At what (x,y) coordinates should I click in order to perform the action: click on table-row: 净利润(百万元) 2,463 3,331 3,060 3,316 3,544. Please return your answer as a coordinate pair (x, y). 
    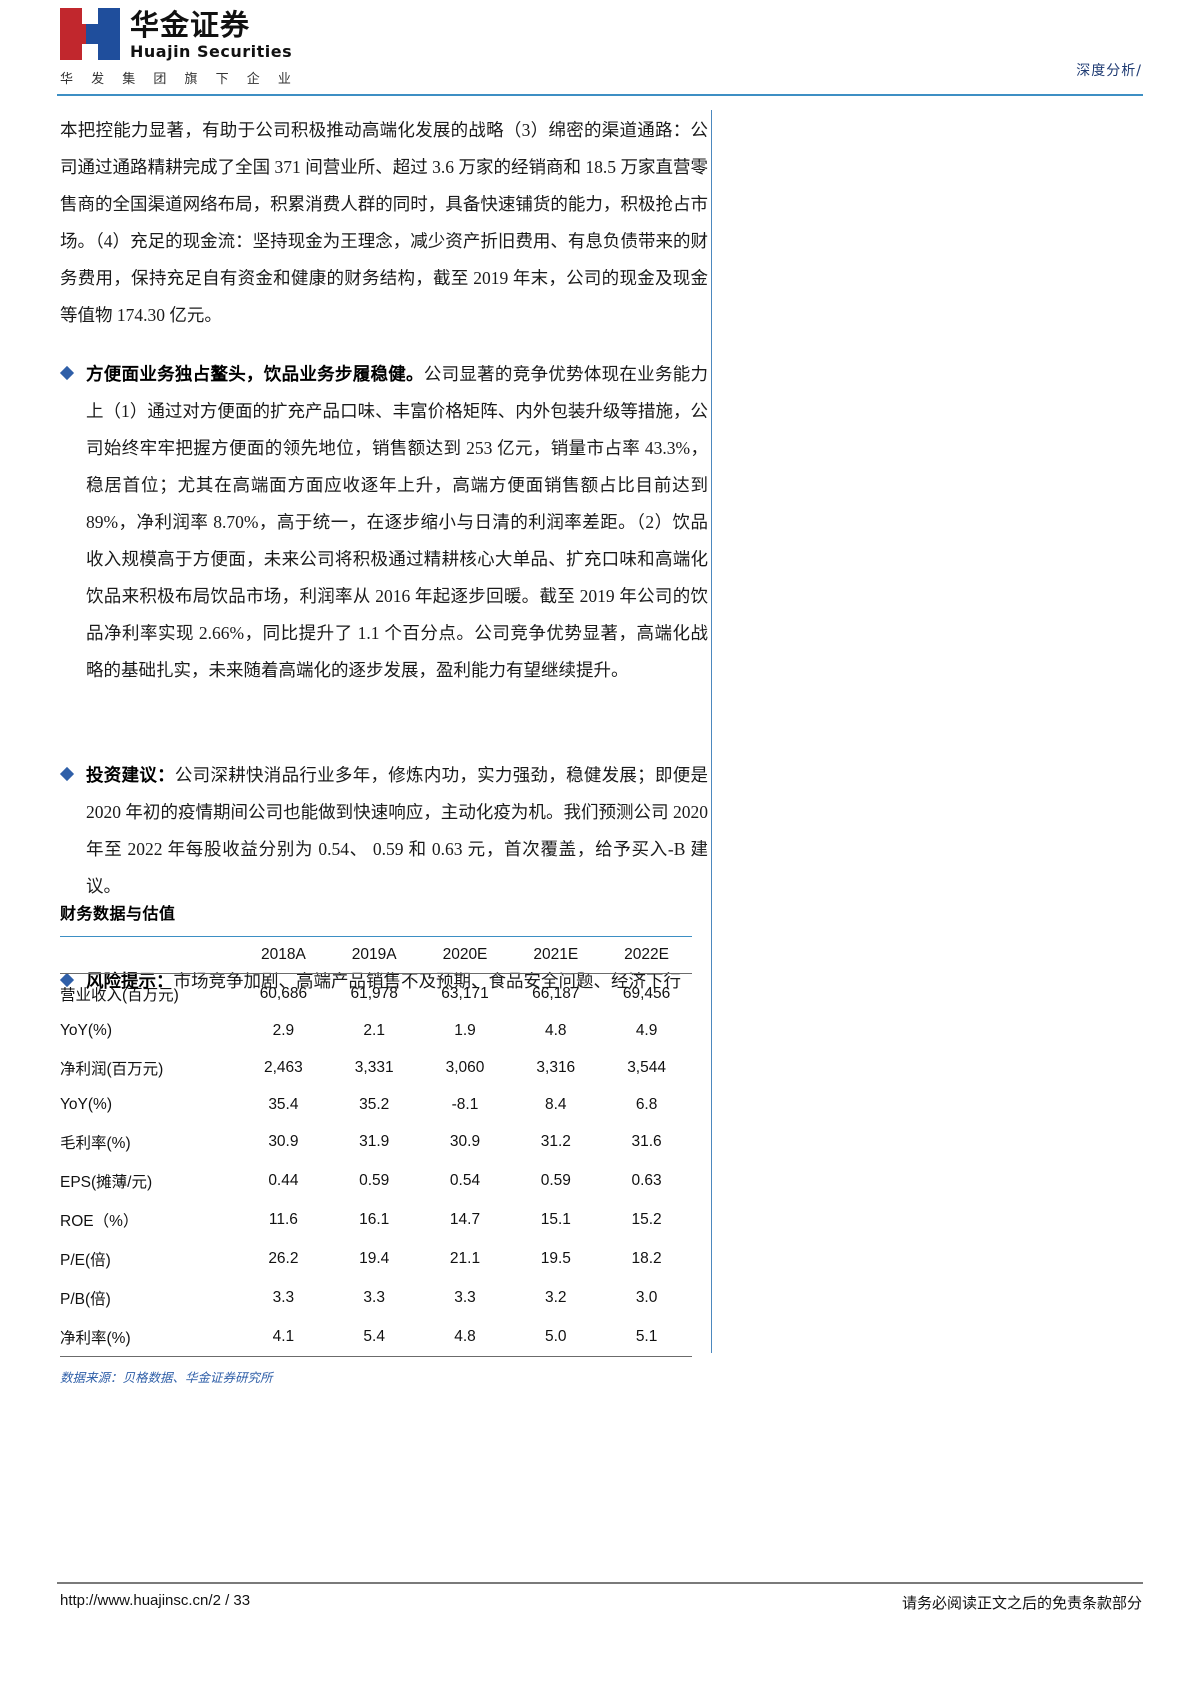
    Looking at the image, I should click on (376, 1067).